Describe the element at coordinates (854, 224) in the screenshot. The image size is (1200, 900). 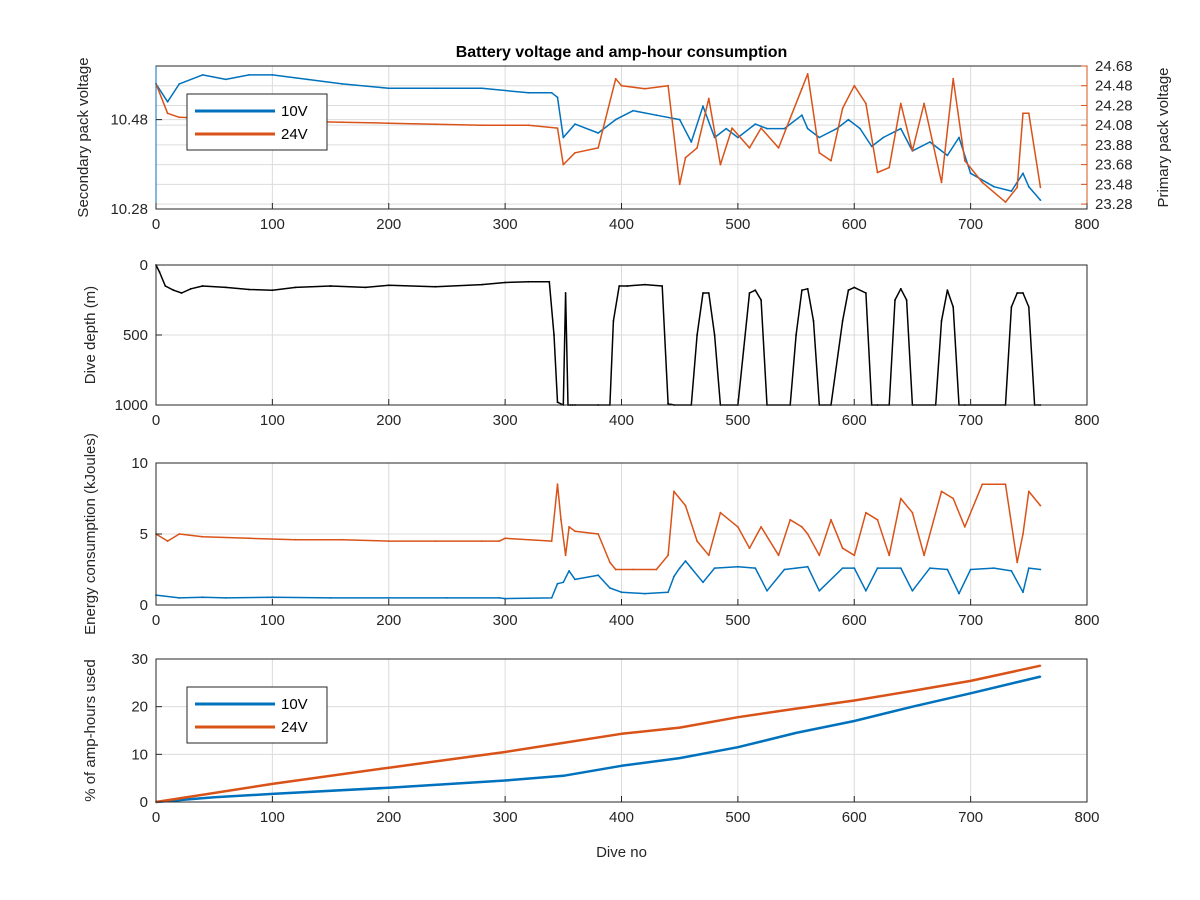
I see `x-tick-label: 600` at that location.